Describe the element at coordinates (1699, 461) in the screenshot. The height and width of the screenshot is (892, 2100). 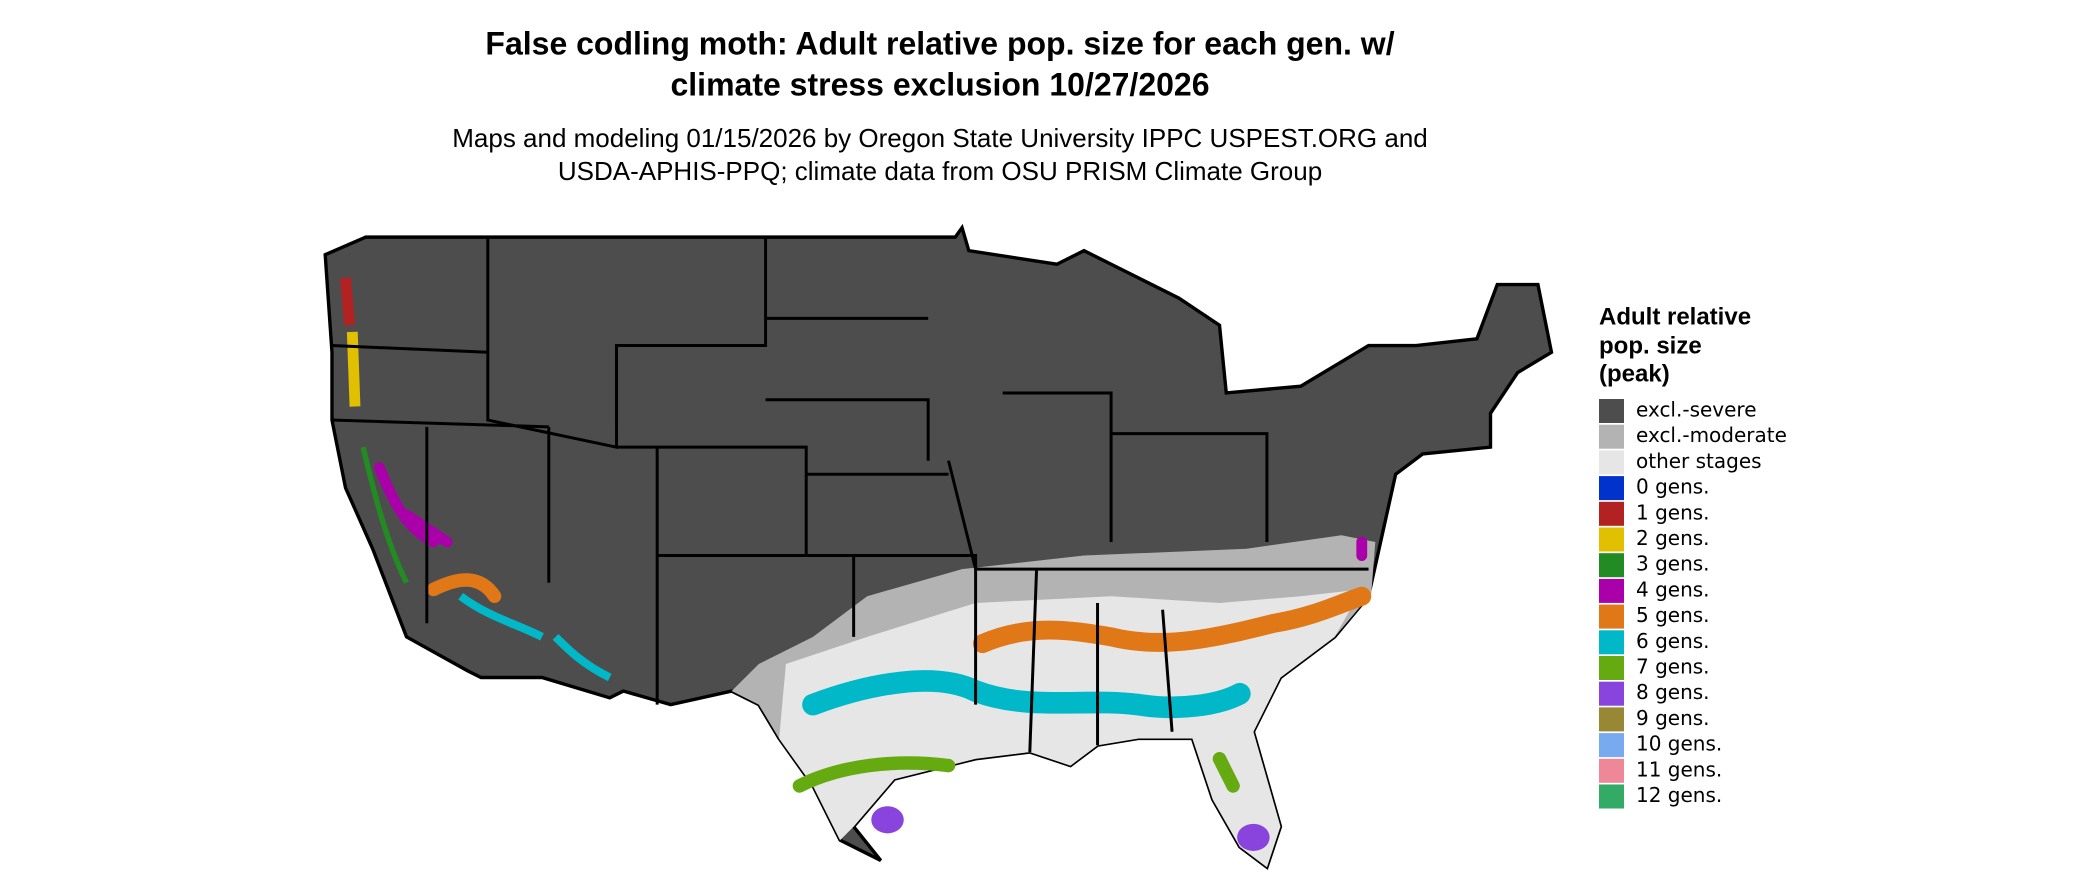
I see `legend-label: other stages` at that location.